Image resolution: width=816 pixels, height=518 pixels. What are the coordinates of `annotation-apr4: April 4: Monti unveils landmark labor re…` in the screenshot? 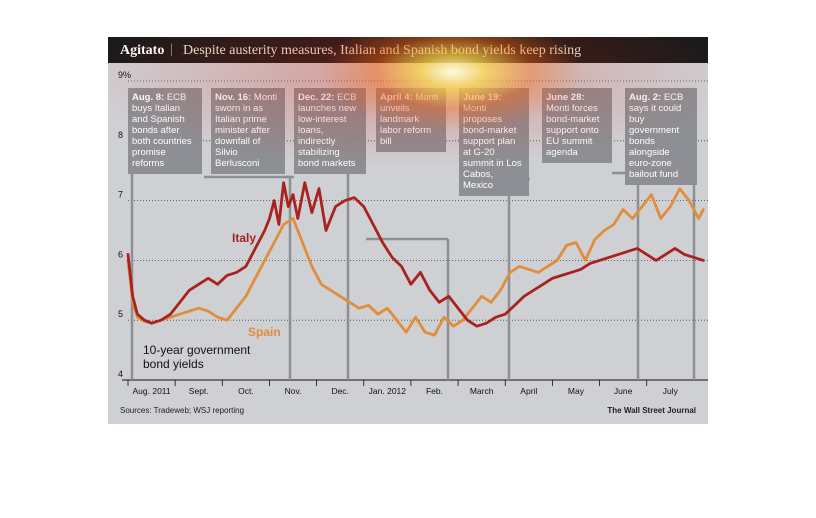 It's located at (411, 120).